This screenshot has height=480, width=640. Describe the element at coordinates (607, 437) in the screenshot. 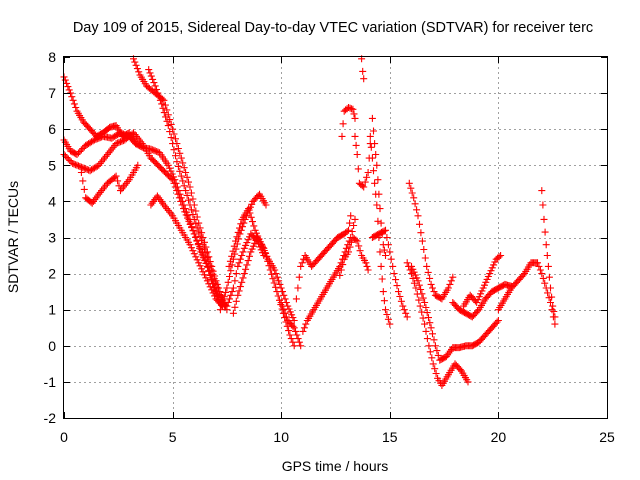

I see `x-tick-label: 25` at that location.